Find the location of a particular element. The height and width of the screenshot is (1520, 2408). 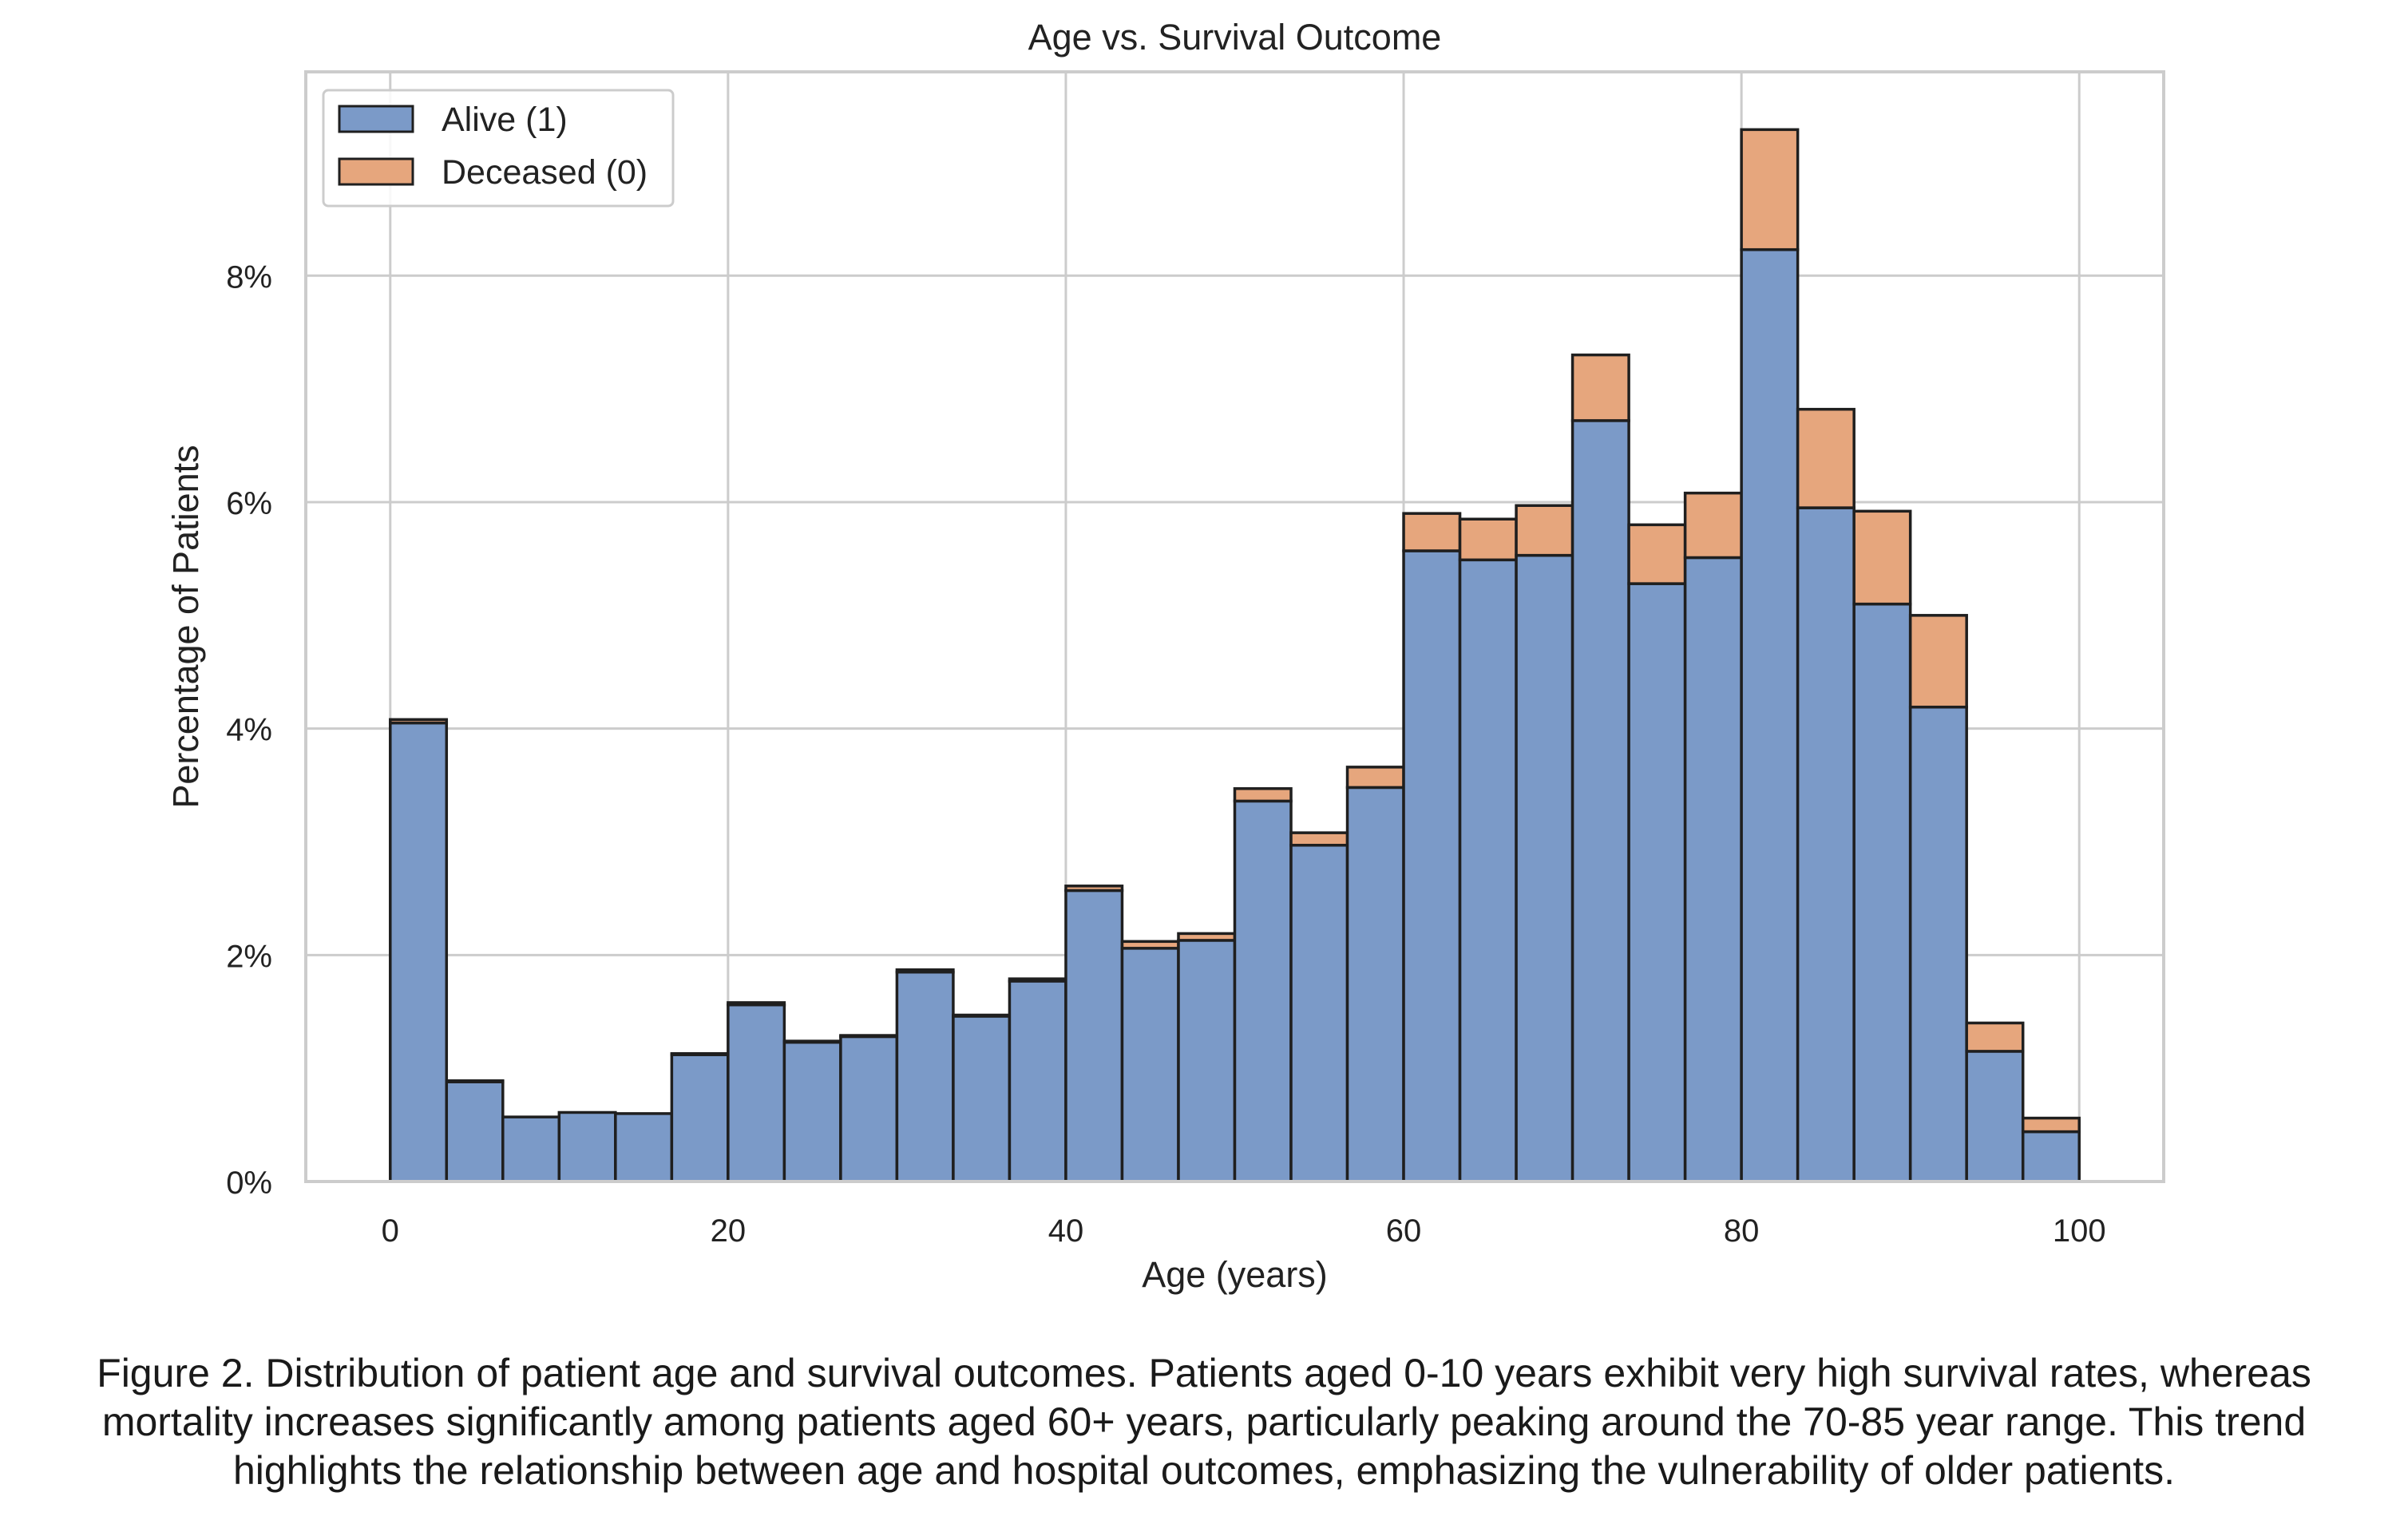

y-tick-label: 6% is located at coordinates (249, 503).